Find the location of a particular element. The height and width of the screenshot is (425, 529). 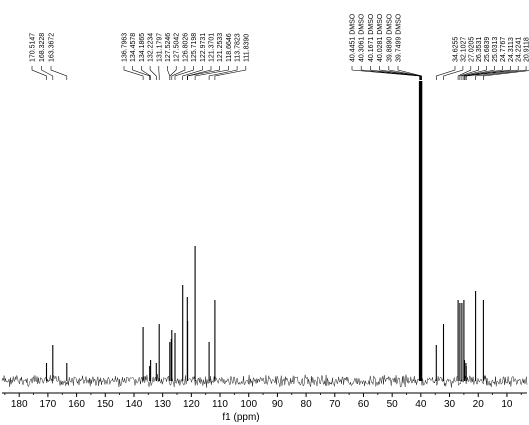

peak-shift-label: 132.2234 is located at coordinates (151, 47).